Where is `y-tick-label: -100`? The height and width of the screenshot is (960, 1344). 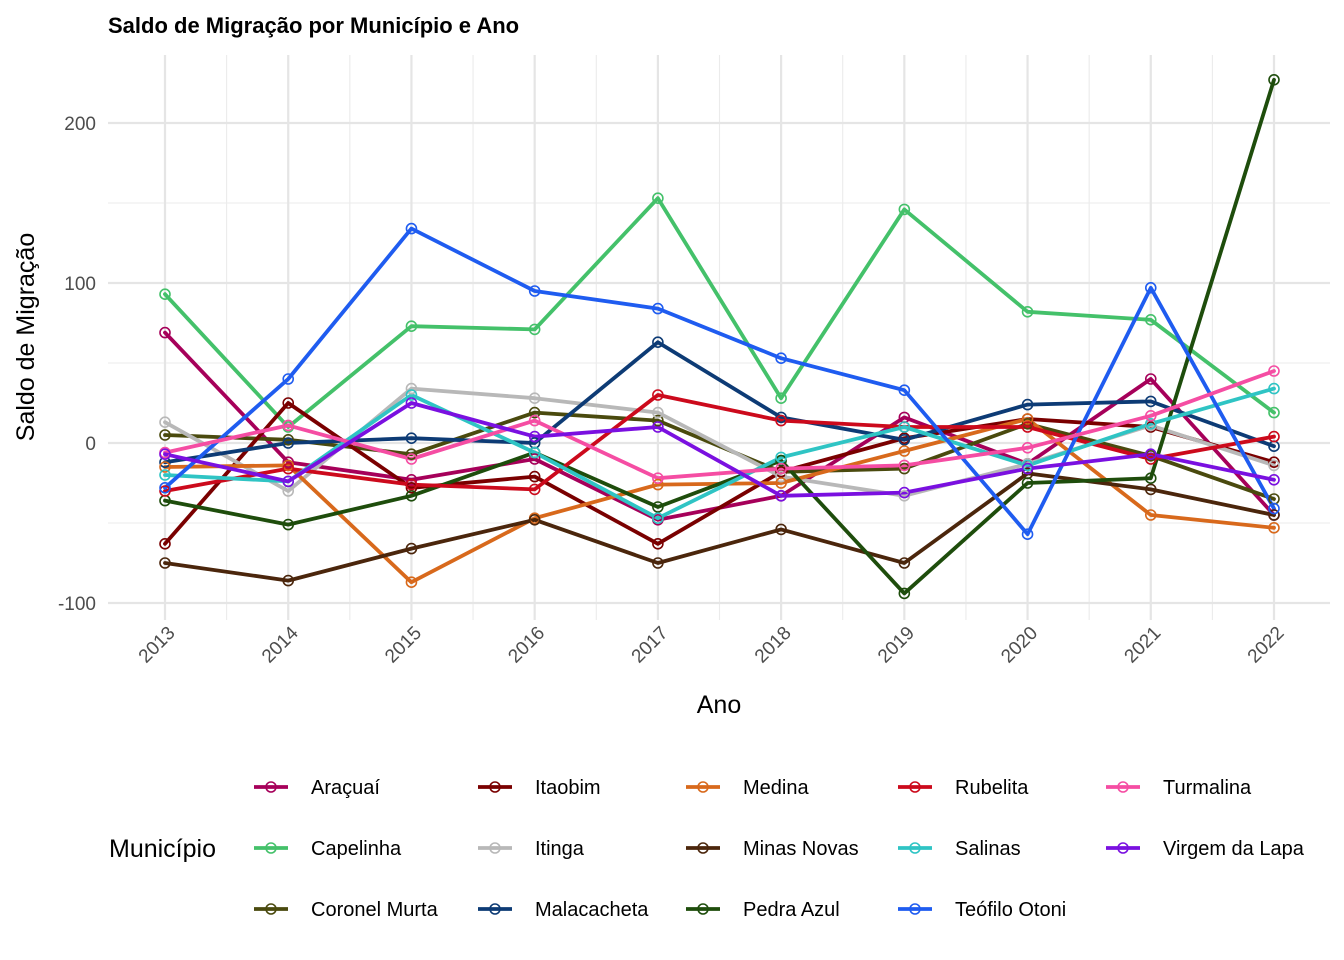
y-tick-label: -100 is located at coordinates (77, 604).